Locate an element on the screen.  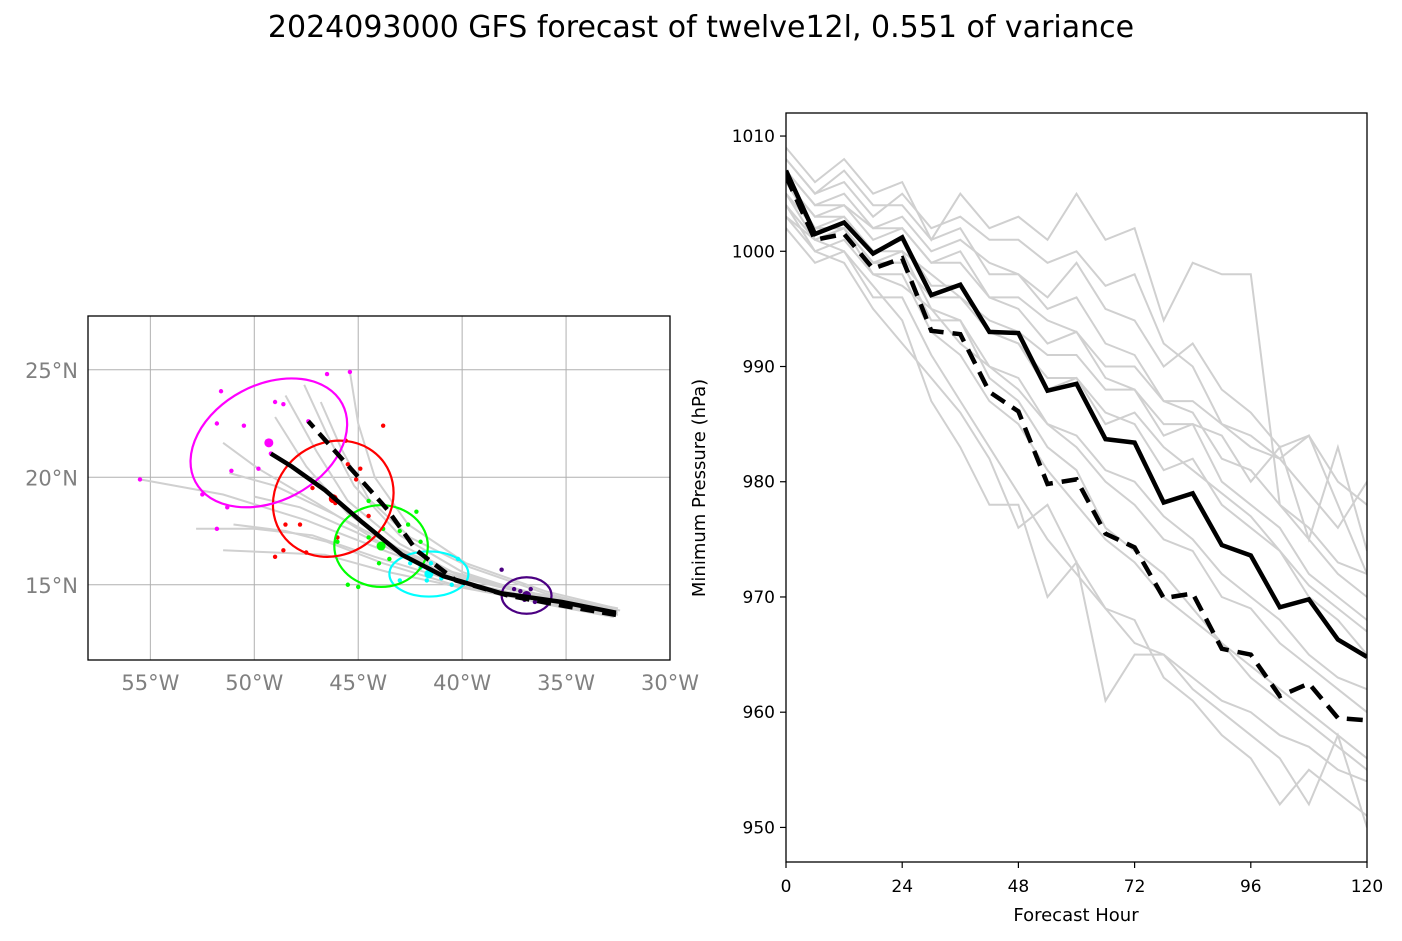
map-x-tick-label: 30°W is located at coordinates (670, 683).